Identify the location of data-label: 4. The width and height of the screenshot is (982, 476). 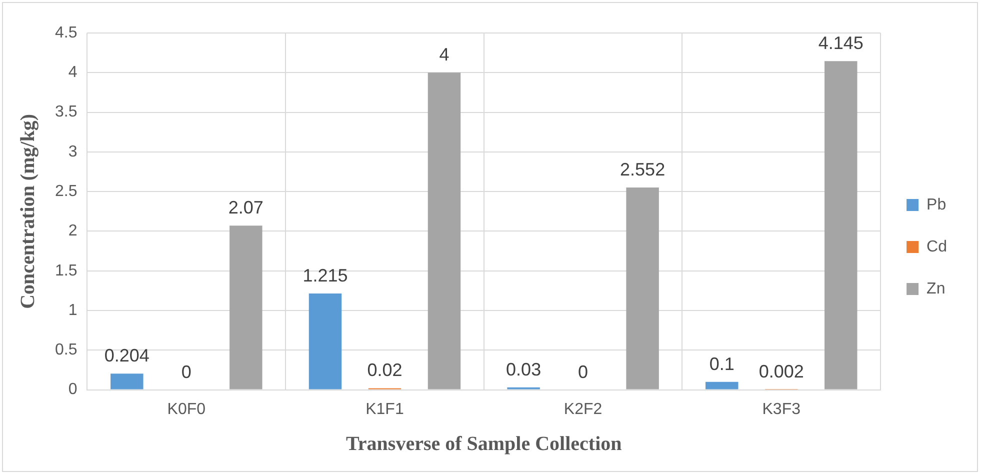
(444, 54).